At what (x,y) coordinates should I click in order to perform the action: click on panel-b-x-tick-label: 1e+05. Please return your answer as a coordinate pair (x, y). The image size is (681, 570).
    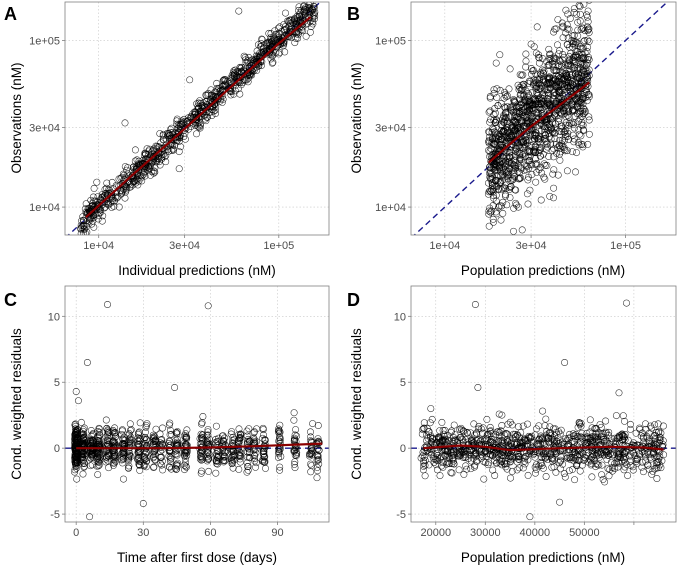
    Looking at the image, I should click on (625, 246).